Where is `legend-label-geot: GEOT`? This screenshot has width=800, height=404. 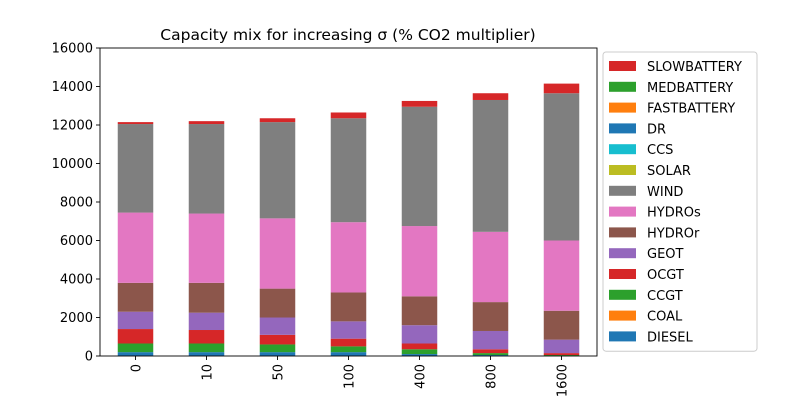 legend-label-geot: GEOT is located at coordinates (665, 254).